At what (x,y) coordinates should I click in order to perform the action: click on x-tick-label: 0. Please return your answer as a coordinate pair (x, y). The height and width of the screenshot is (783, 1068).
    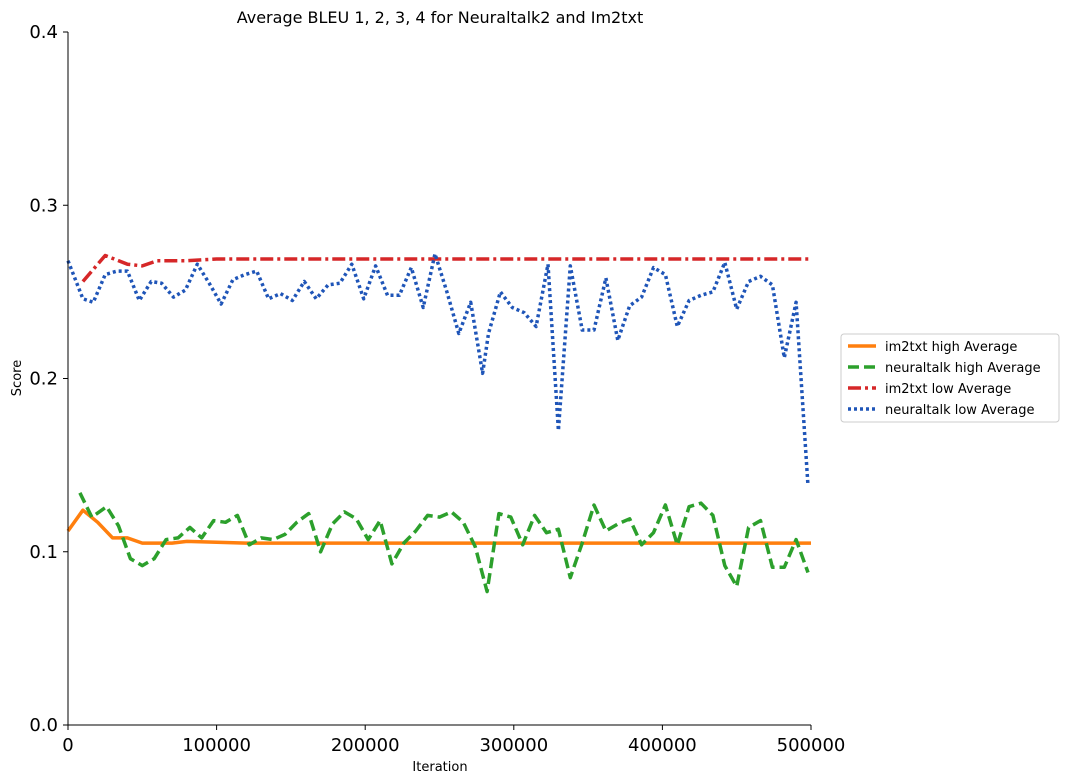
    Looking at the image, I should click on (67, 745).